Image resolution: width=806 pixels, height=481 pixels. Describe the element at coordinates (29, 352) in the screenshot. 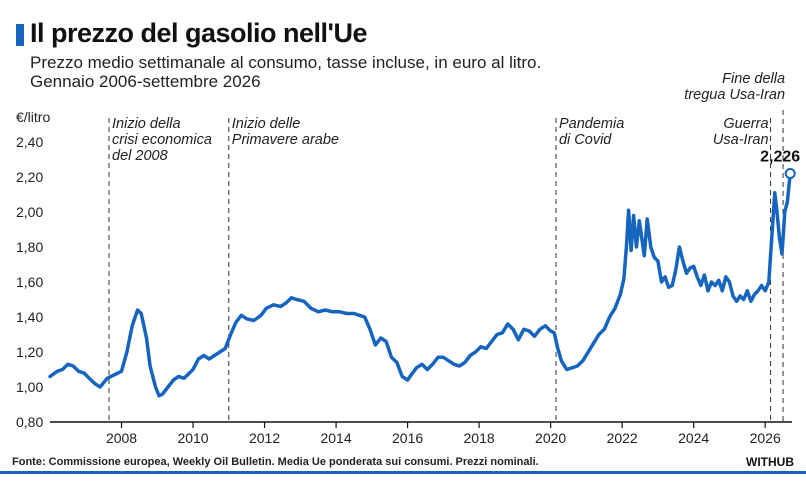

I see `y-tick-label: 1,20` at that location.